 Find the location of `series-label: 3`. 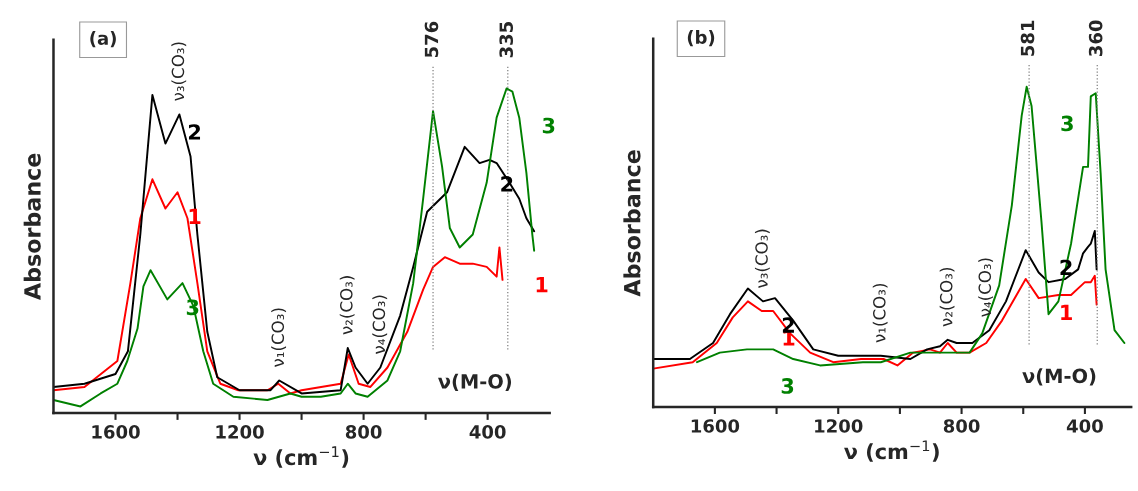

series-label: 3 is located at coordinates (1067, 123).